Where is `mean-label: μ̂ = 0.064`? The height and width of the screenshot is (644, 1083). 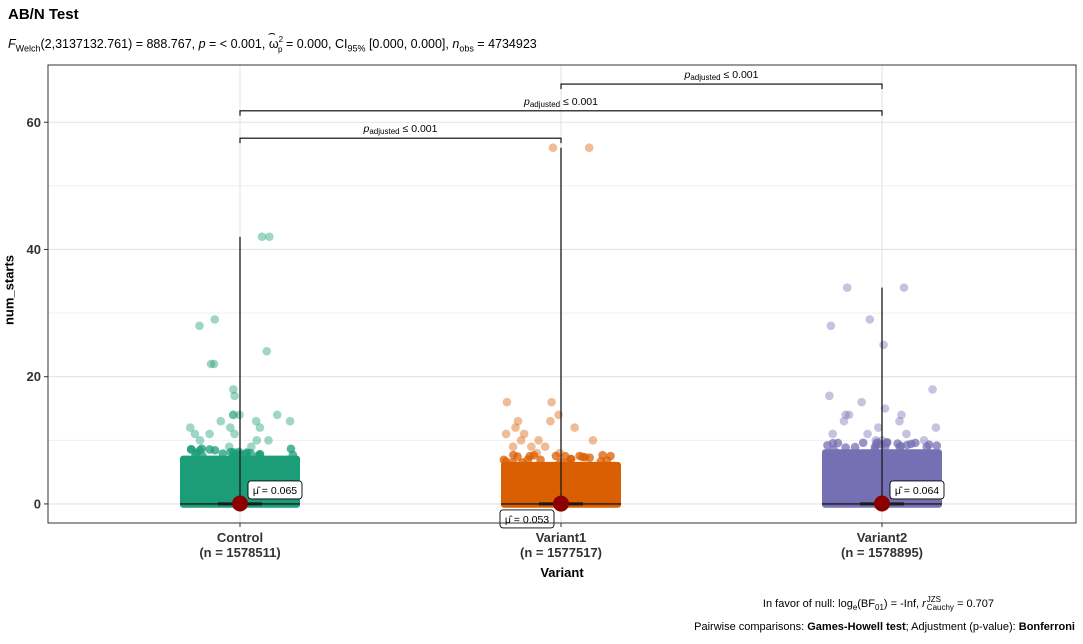 mean-label: μ̂ = 0.064 is located at coordinates (917, 491).